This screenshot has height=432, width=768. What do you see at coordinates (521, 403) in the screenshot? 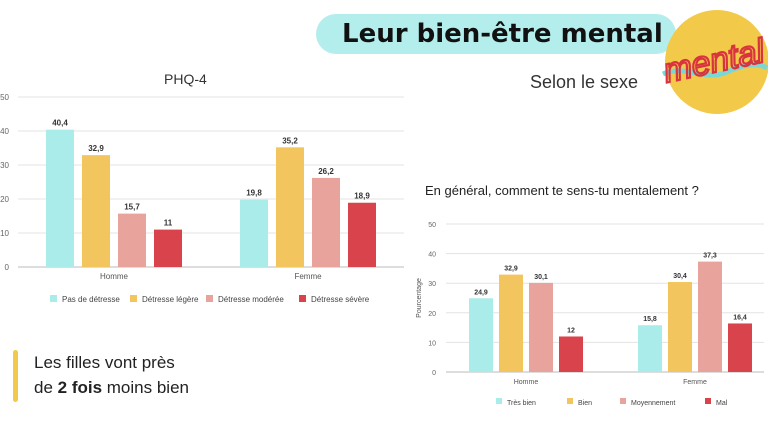
I see `chart2-legend-label: Très bien` at bounding box center [521, 403].